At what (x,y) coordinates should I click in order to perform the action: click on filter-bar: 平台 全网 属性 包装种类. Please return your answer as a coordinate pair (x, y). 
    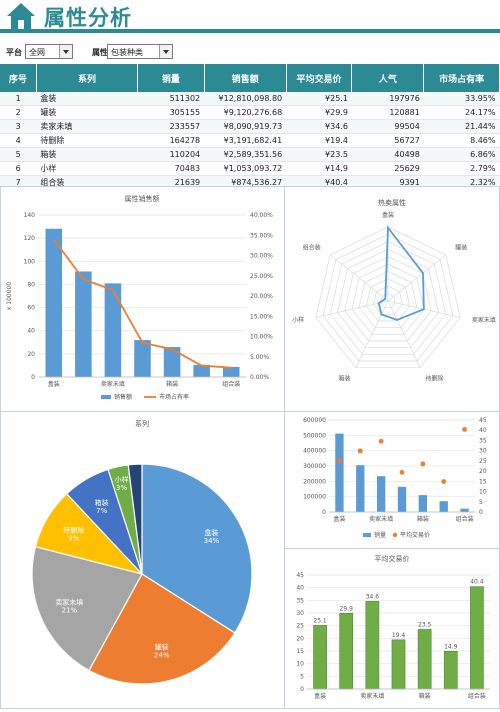
    Looking at the image, I should click on (250, 52).